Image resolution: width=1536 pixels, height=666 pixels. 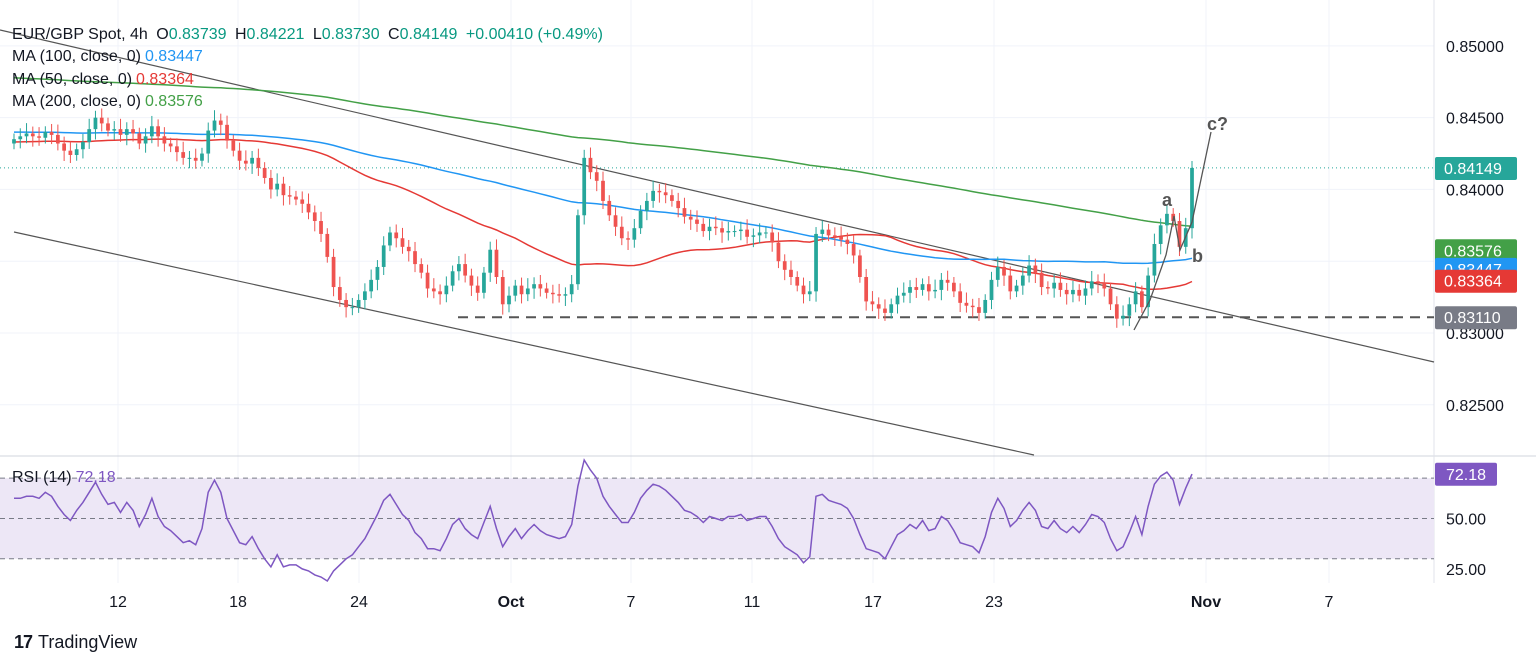 What do you see at coordinates (1473, 282) in the screenshot?
I see `price-tag-label: 0.83364` at bounding box center [1473, 282].